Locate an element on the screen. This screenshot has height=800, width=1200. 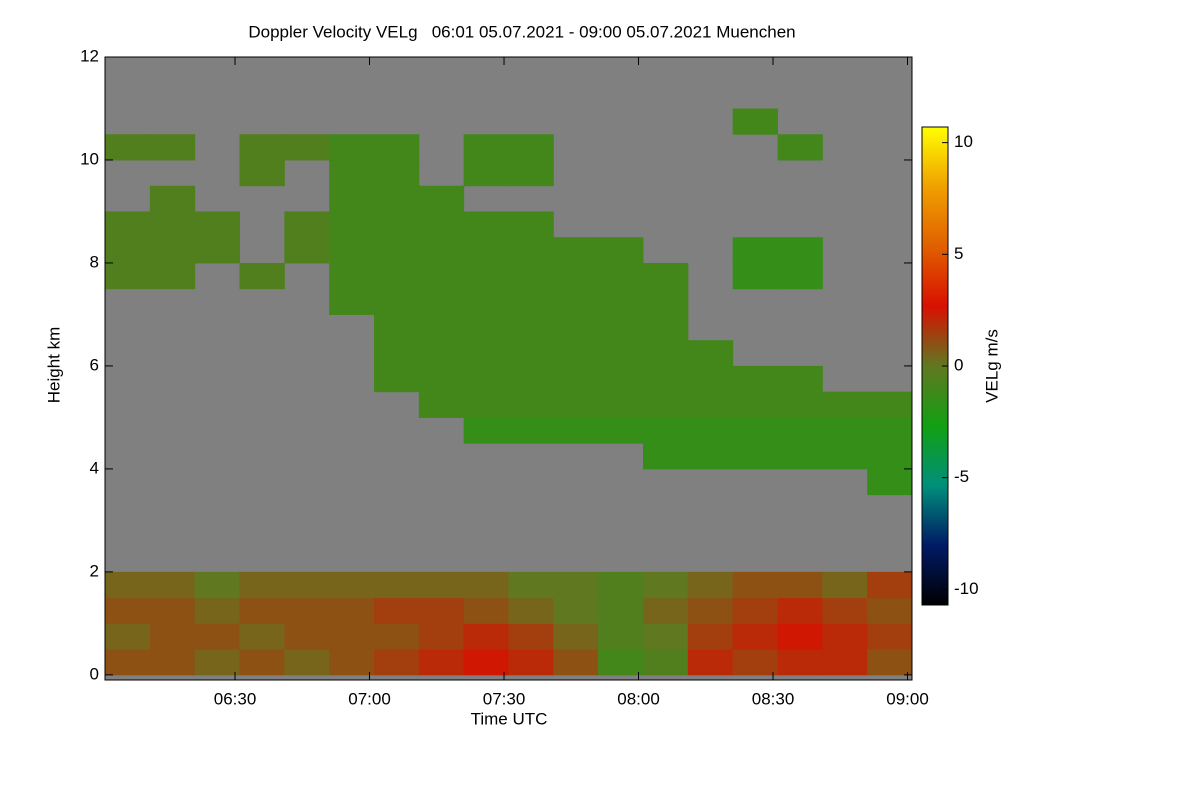
colorbar-tick-label: 0 is located at coordinates (958, 364).